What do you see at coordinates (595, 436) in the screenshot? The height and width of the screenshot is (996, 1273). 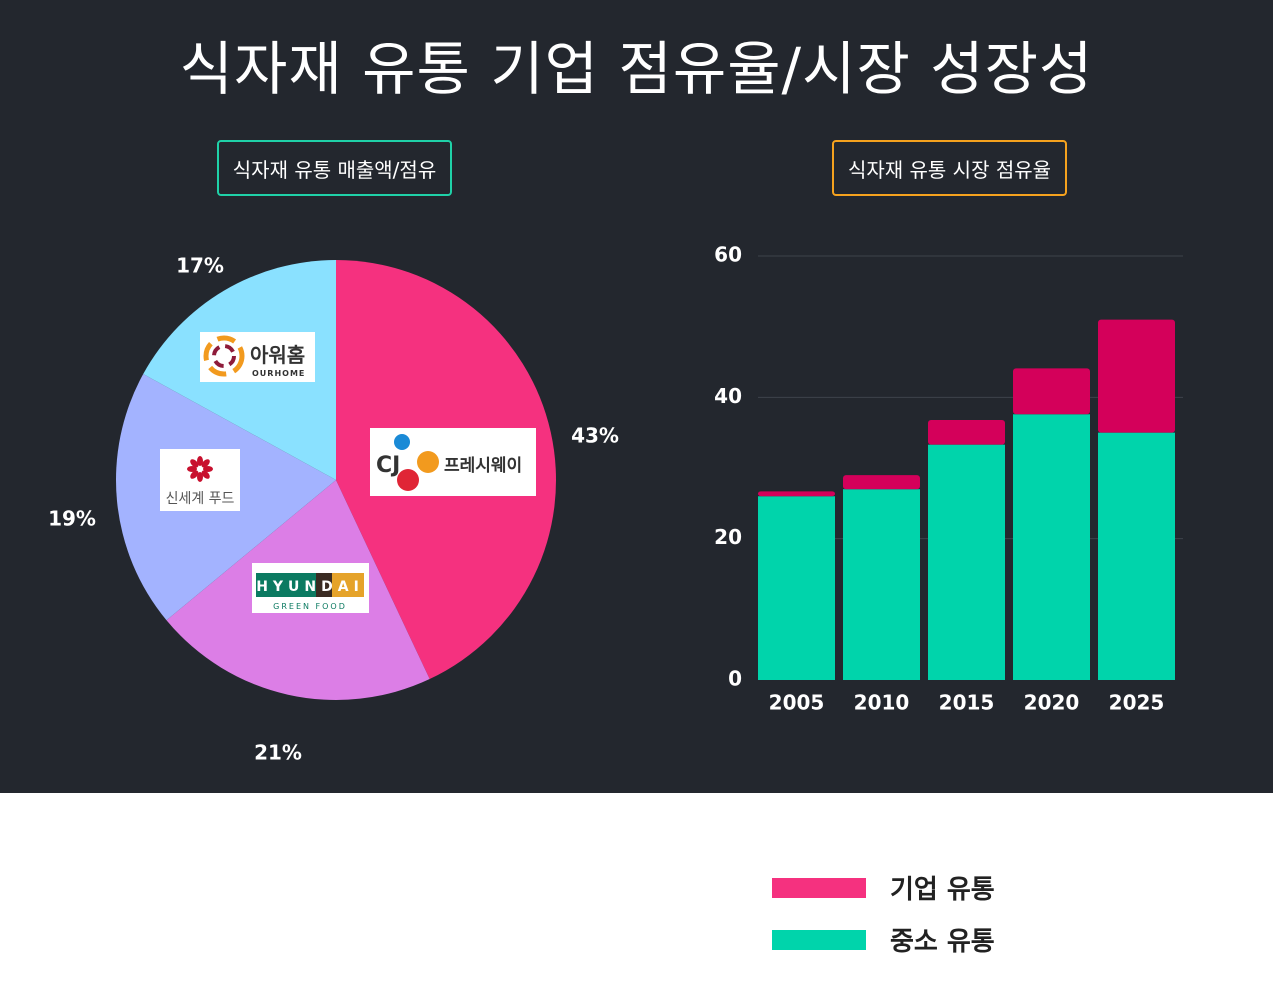 I see `pie-slice-label: 43%` at bounding box center [595, 436].